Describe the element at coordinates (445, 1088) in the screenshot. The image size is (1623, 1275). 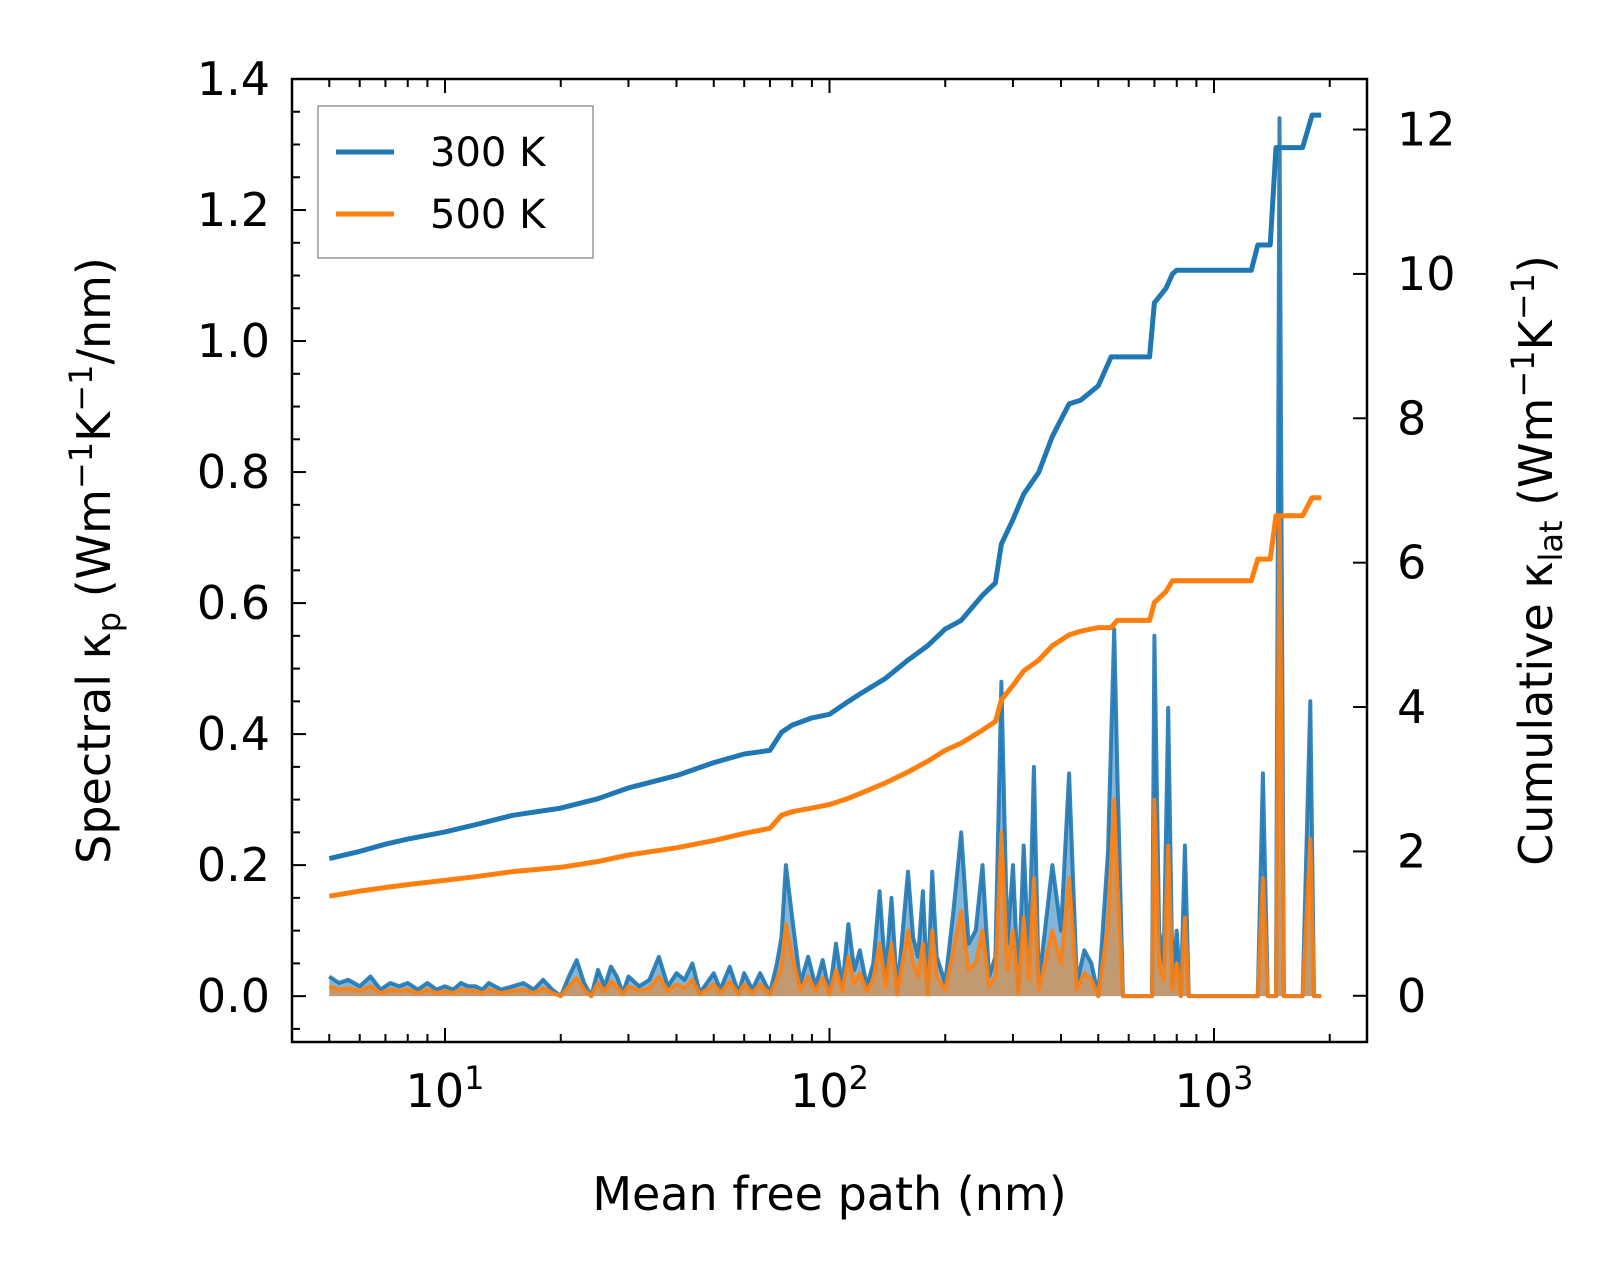
I see `x-tick-label: 10¹` at that location.